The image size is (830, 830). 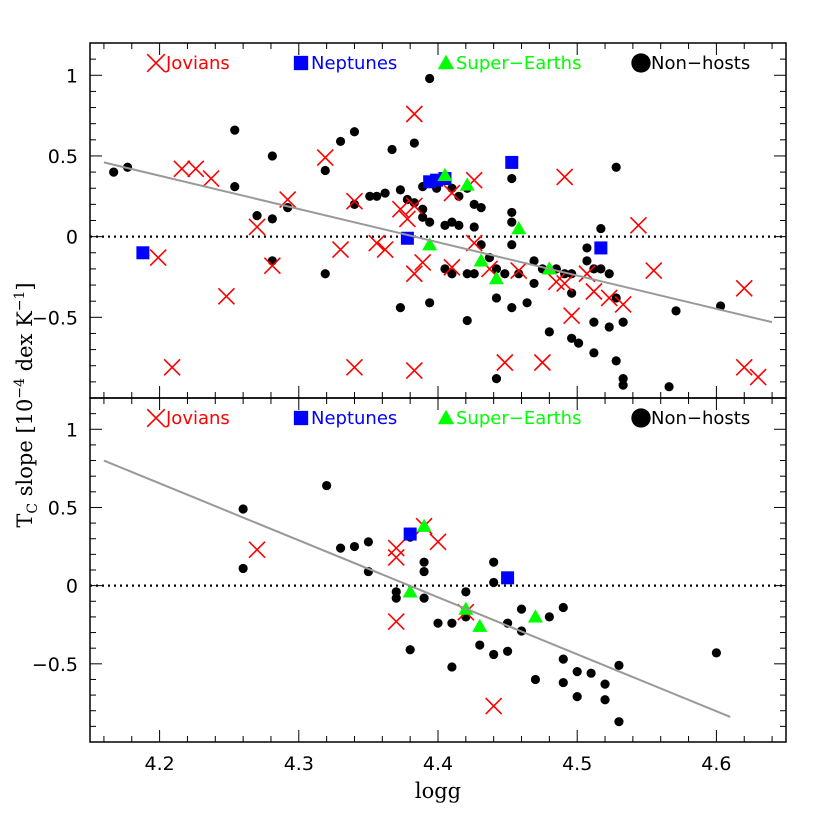 What do you see at coordinates (159, 764) in the screenshot?
I see `x-tick-label: 4.2` at bounding box center [159, 764].